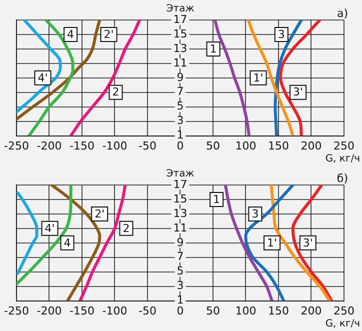  What do you see at coordinates (342, 178) in the screenshot?
I see `chart-title: б)` at bounding box center [342, 178].